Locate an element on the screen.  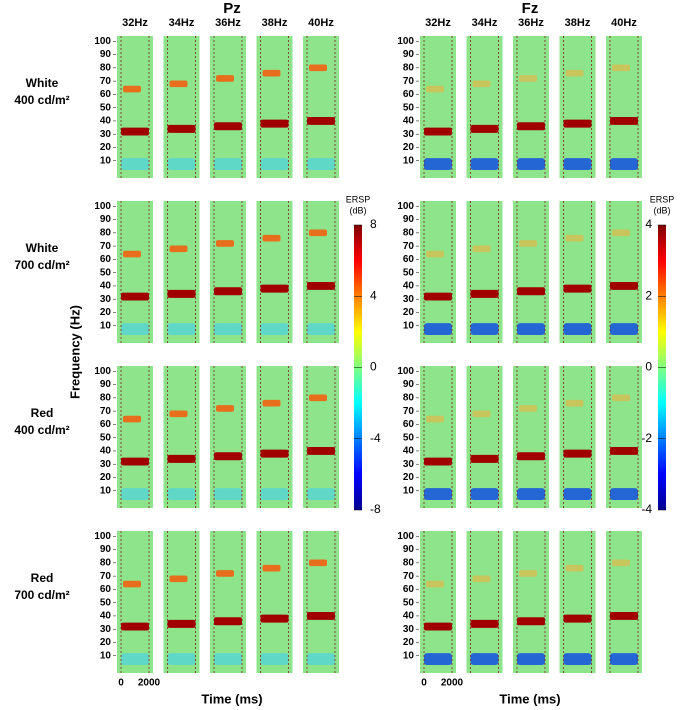
column-label: 32Hz is located at coordinates (438, 23).